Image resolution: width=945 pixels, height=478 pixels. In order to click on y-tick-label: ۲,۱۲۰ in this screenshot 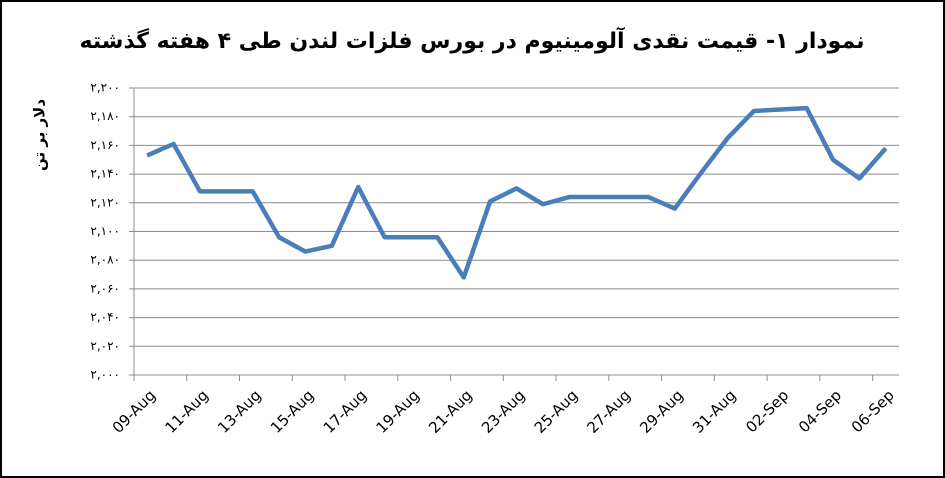, I will do `click(105, 202)`.